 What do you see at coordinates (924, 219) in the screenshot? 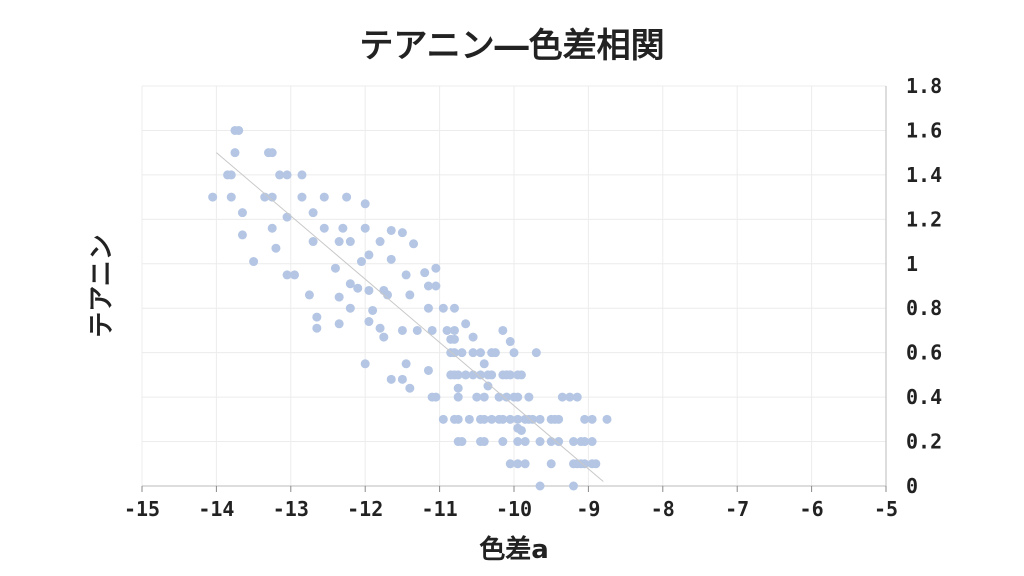
I see `y-tick-label: 1.2` at bounding box center [924, 219].